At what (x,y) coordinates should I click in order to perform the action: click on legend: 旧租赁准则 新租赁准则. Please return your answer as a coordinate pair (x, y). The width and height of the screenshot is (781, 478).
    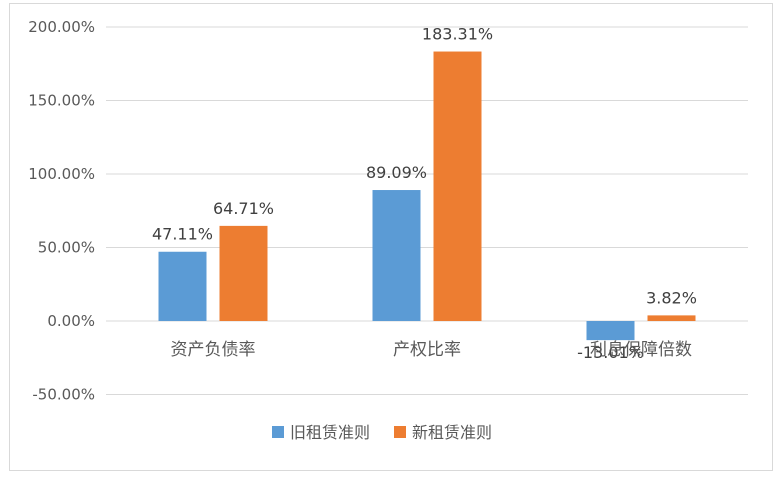
    Looking at the image, I should click on (382, 432).